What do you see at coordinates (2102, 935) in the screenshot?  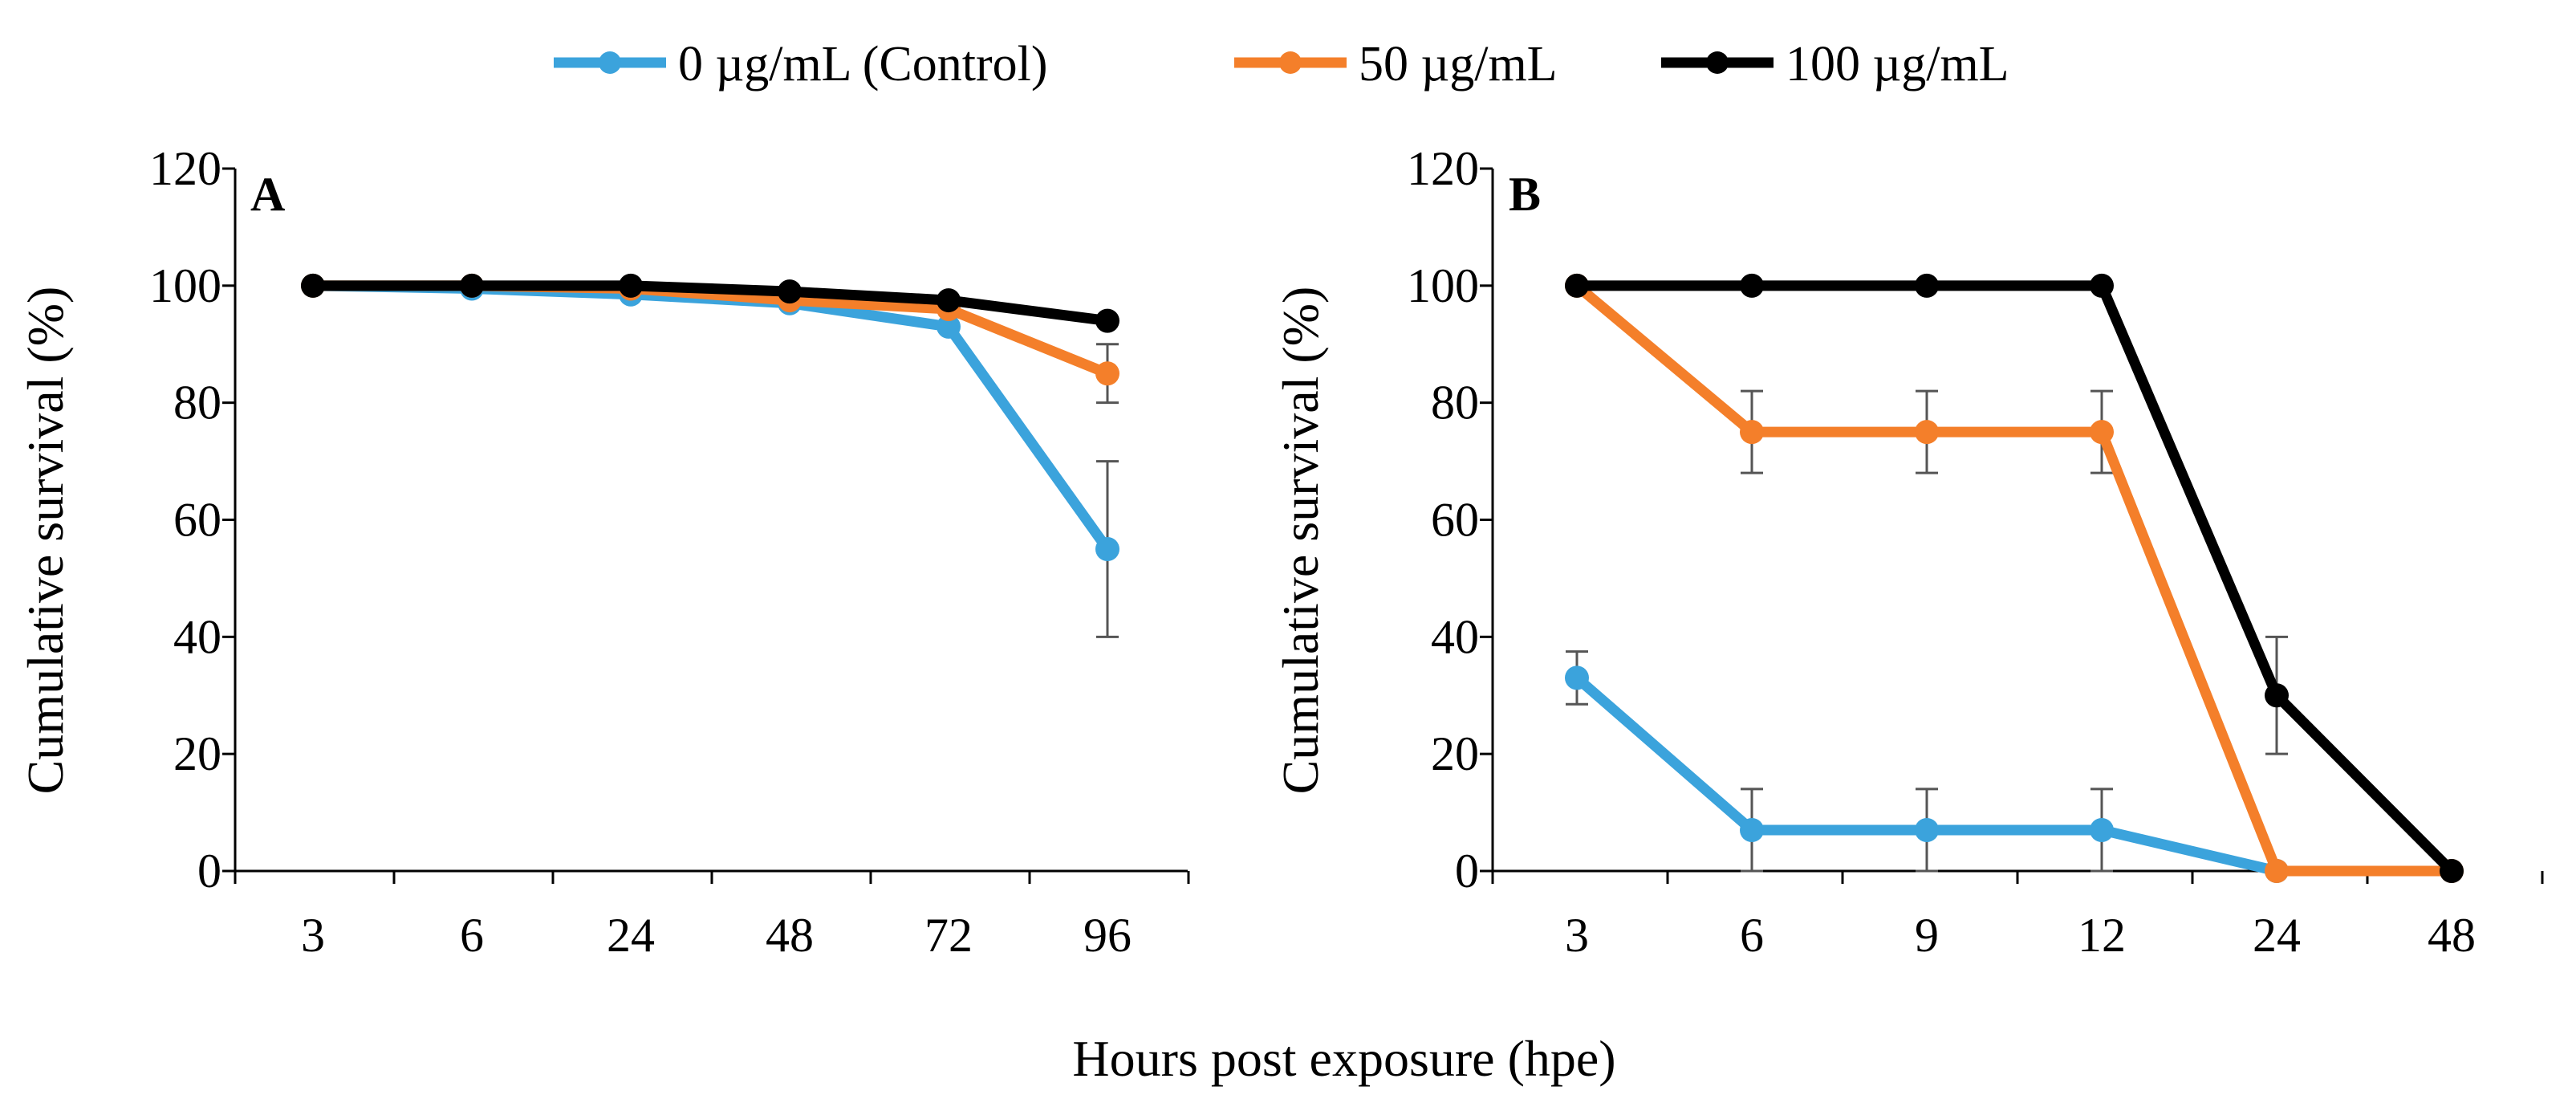 I see `panel-b-x-tick-label: 12` at bounding box center [2102, 935].